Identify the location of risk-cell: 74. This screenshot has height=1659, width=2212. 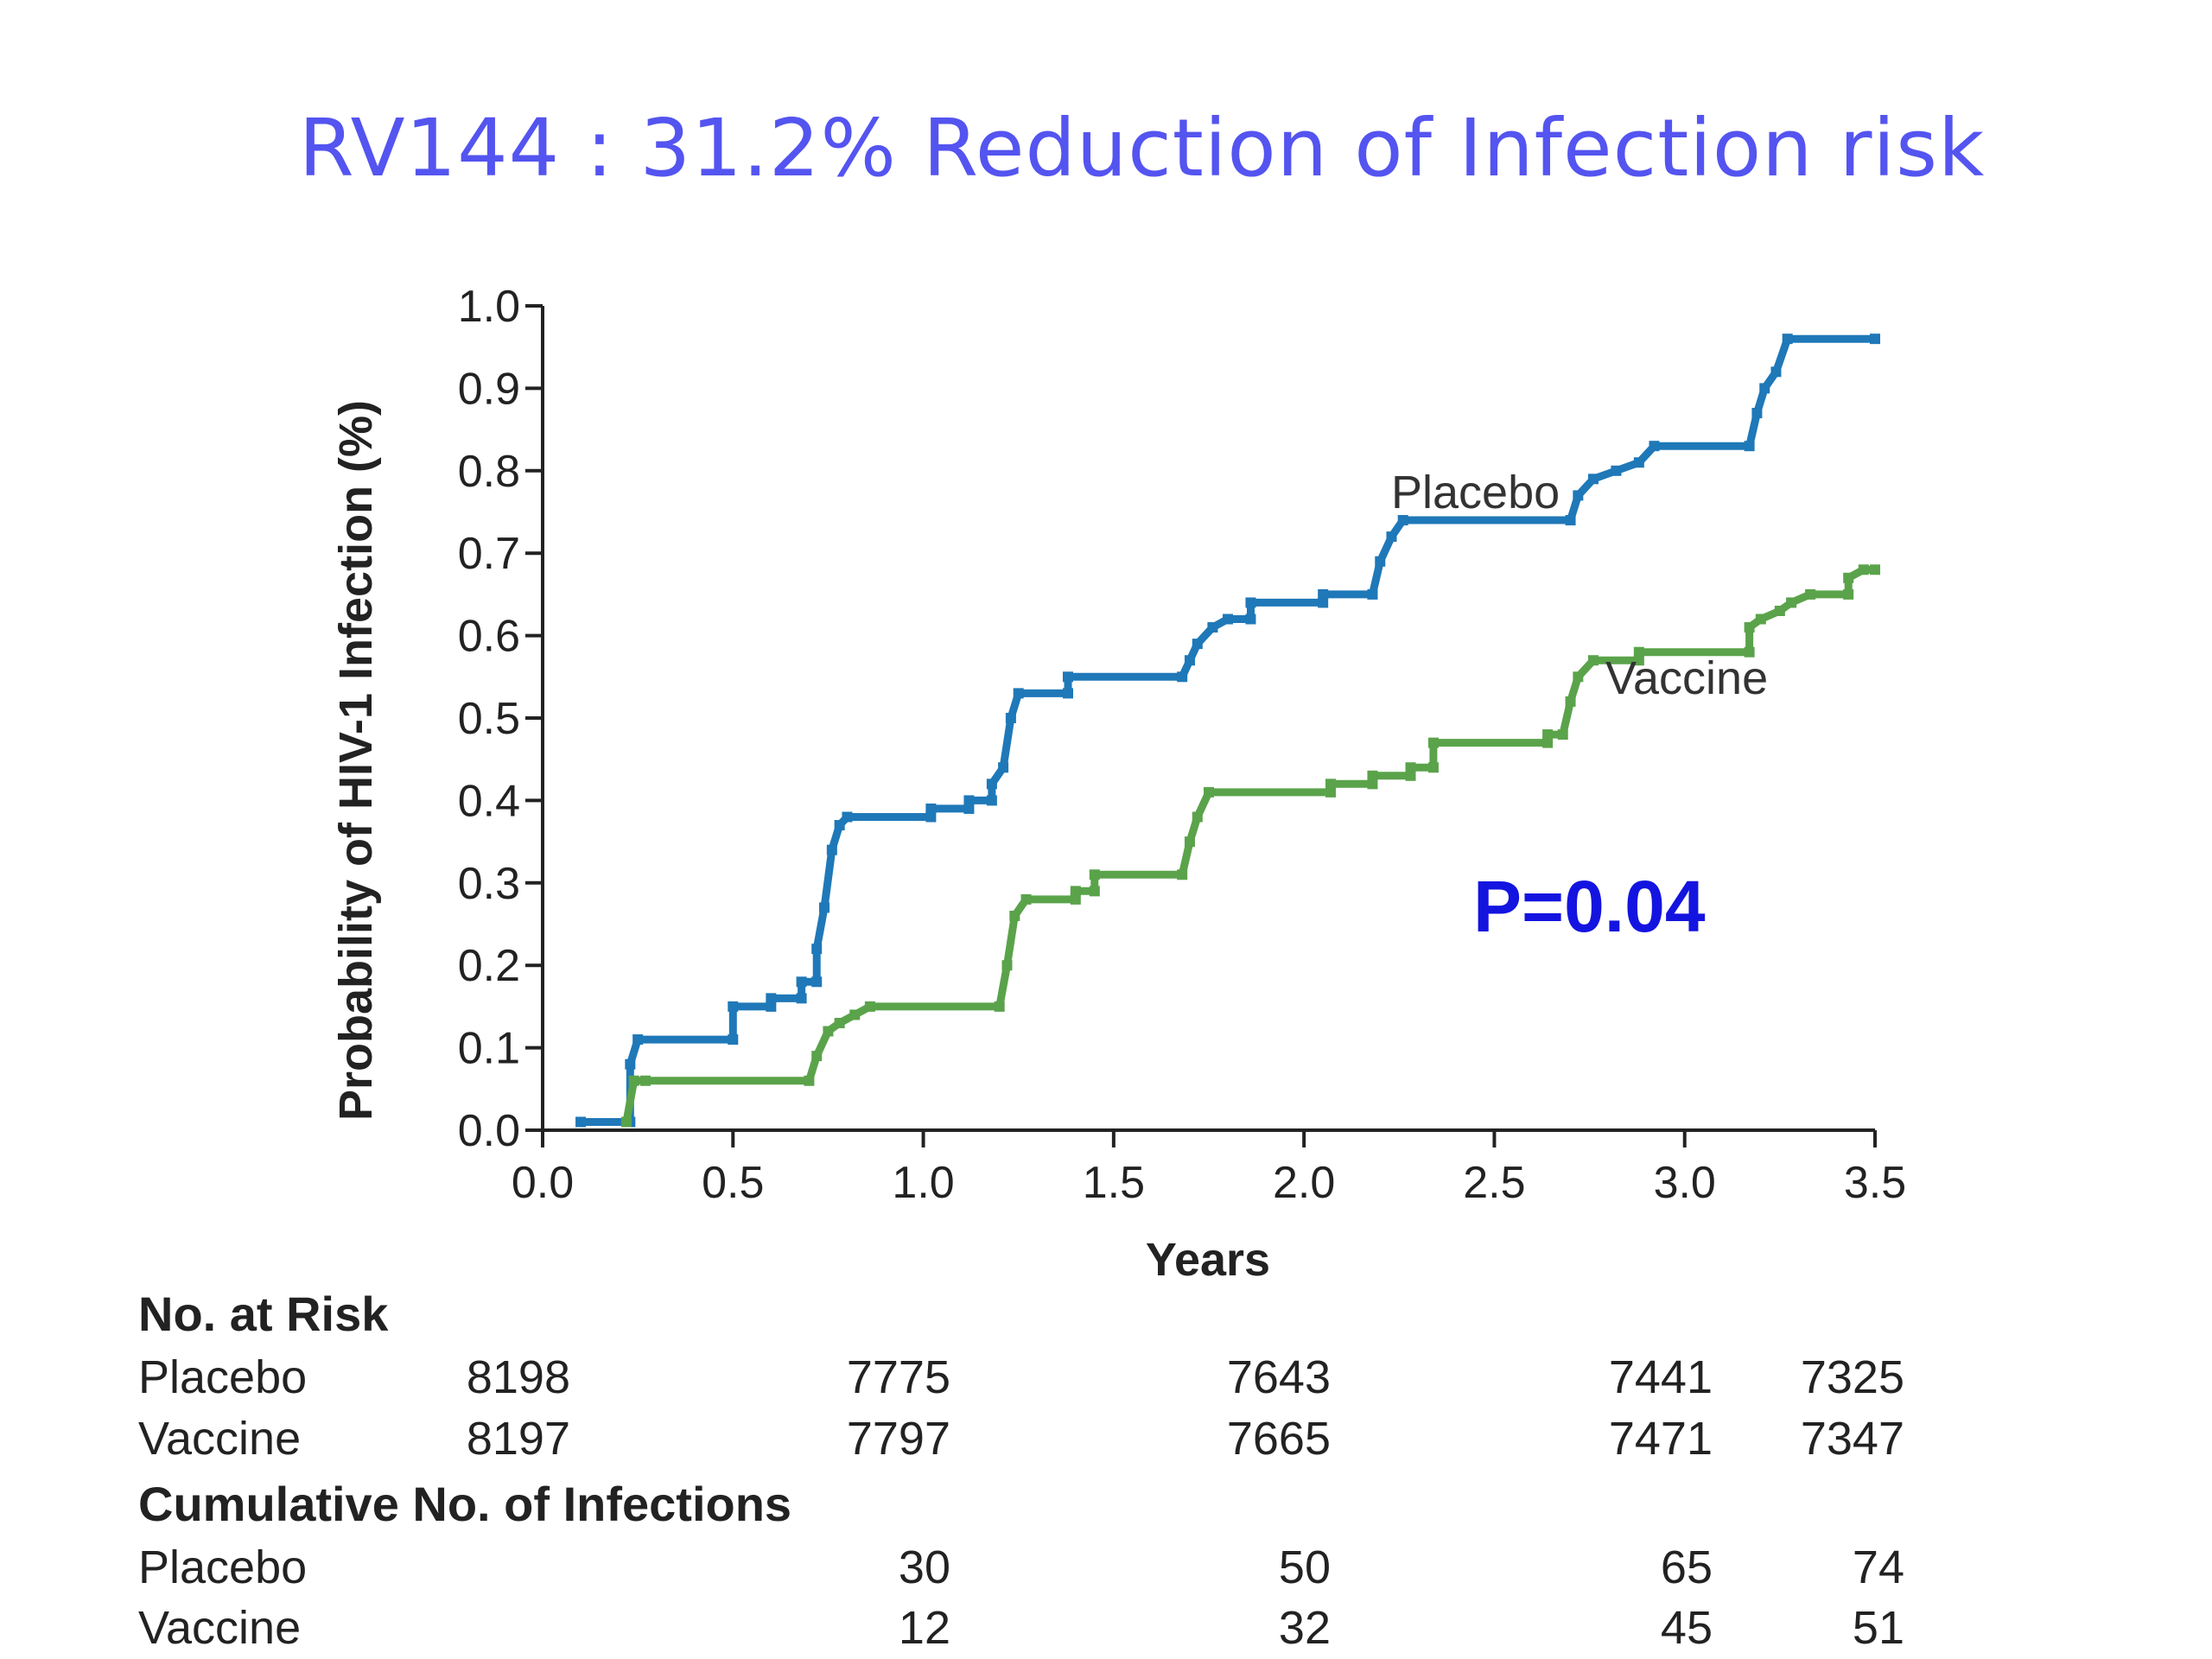
(1878, 1567).